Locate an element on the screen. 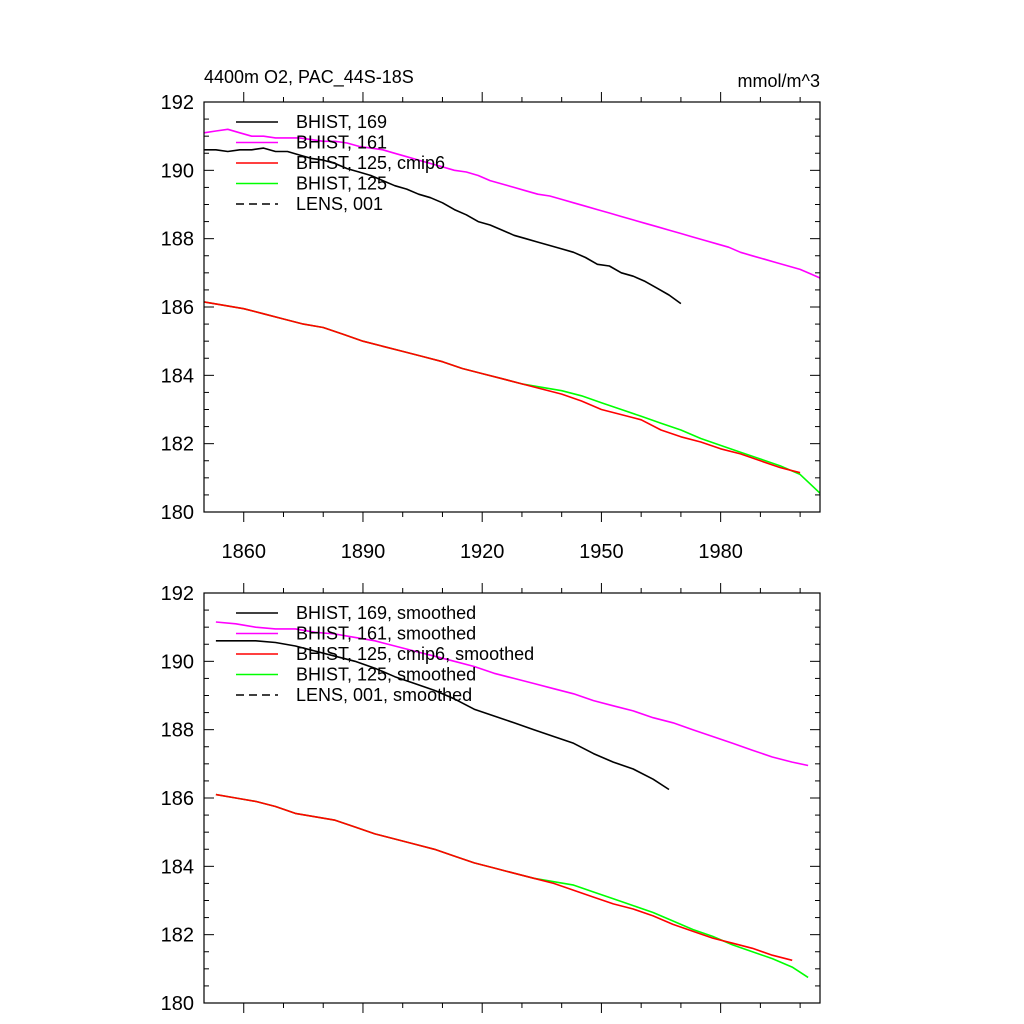  legend-label: BHIST, 169 is located at coordinates (341, 122).